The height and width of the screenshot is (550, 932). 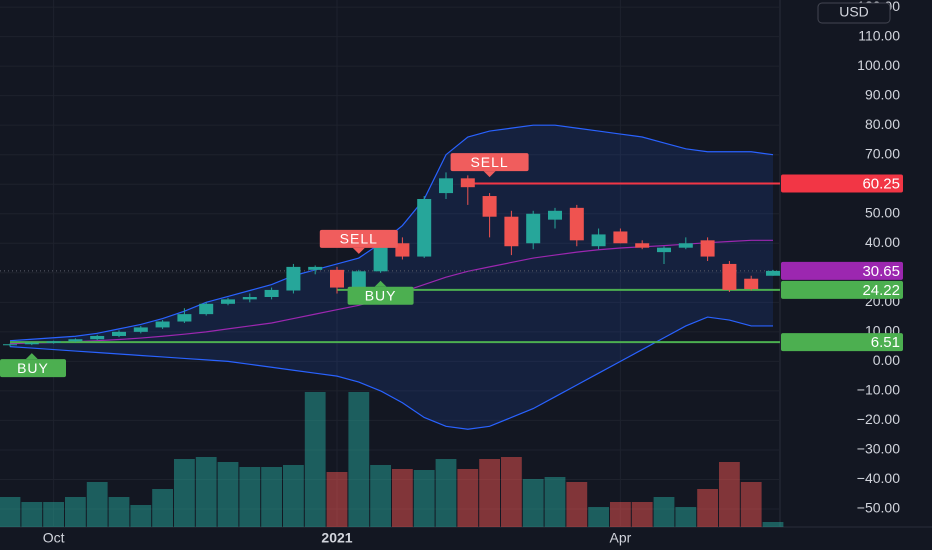 What do you see at coordinates (885, 342) in the screenshot?
I see `level-label: 6.51` at bounding box center [885, 342].